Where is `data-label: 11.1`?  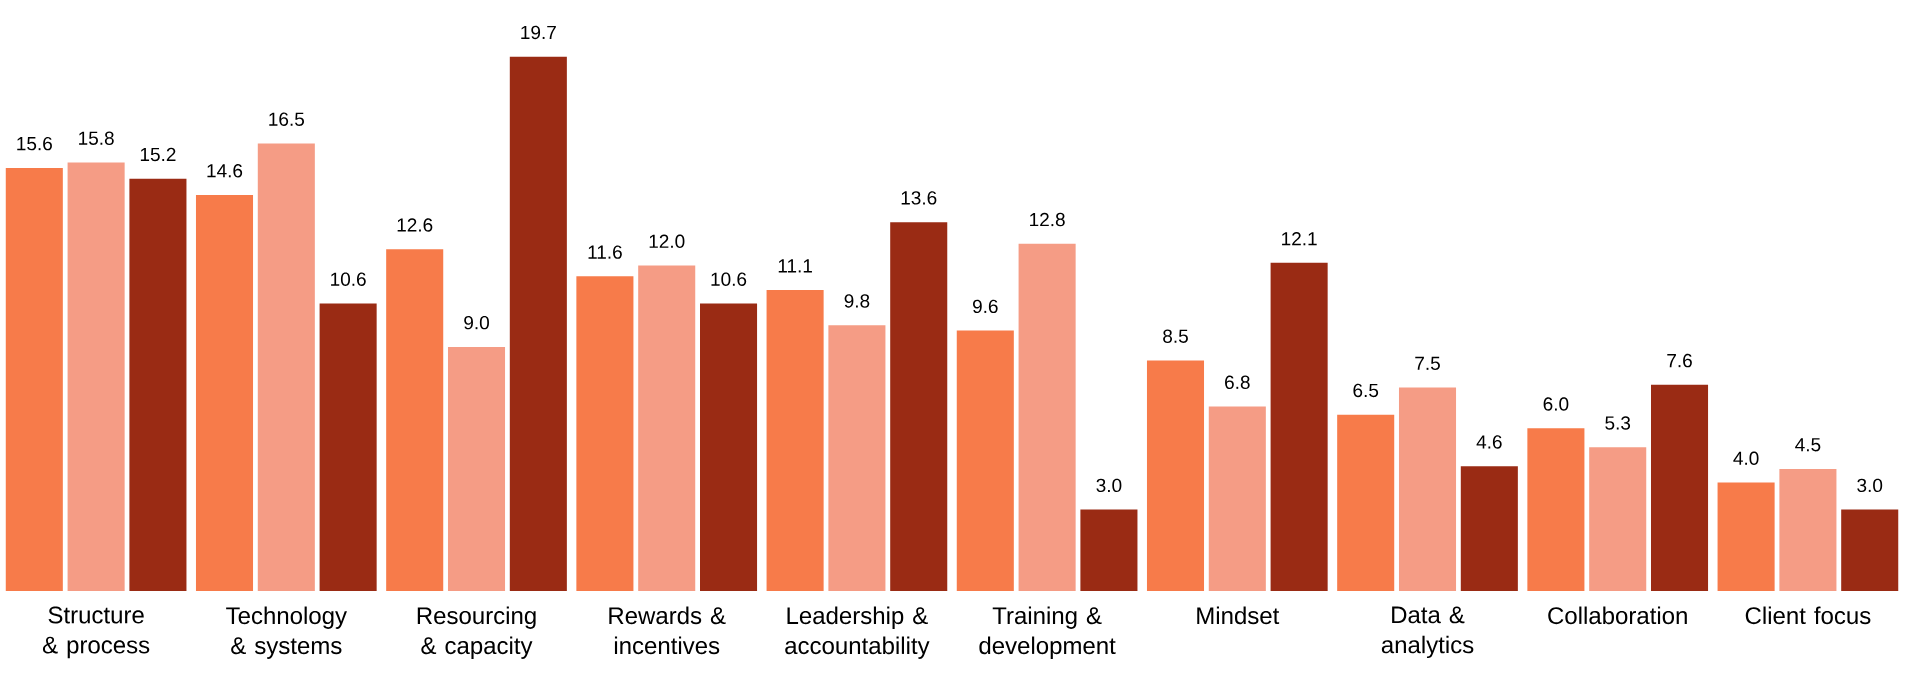 data-label: 11.1 is located at coordinates (795, 266).